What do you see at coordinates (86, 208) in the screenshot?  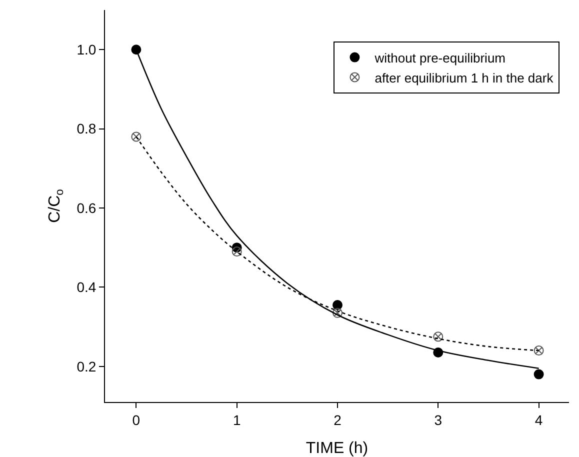 I see `y-tick-label: 0.6` at bounding box center [86, 208].